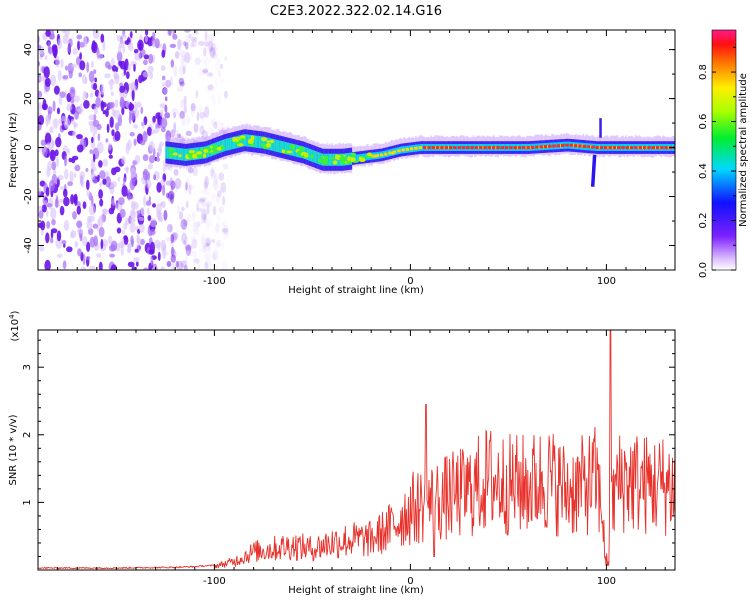 This screenshot has height=604, width=750. What do you see at coordinates (703, 270) in the screenshot?
I see `colorbar-tick-label: 0.0` at bounding box center [703, 270].